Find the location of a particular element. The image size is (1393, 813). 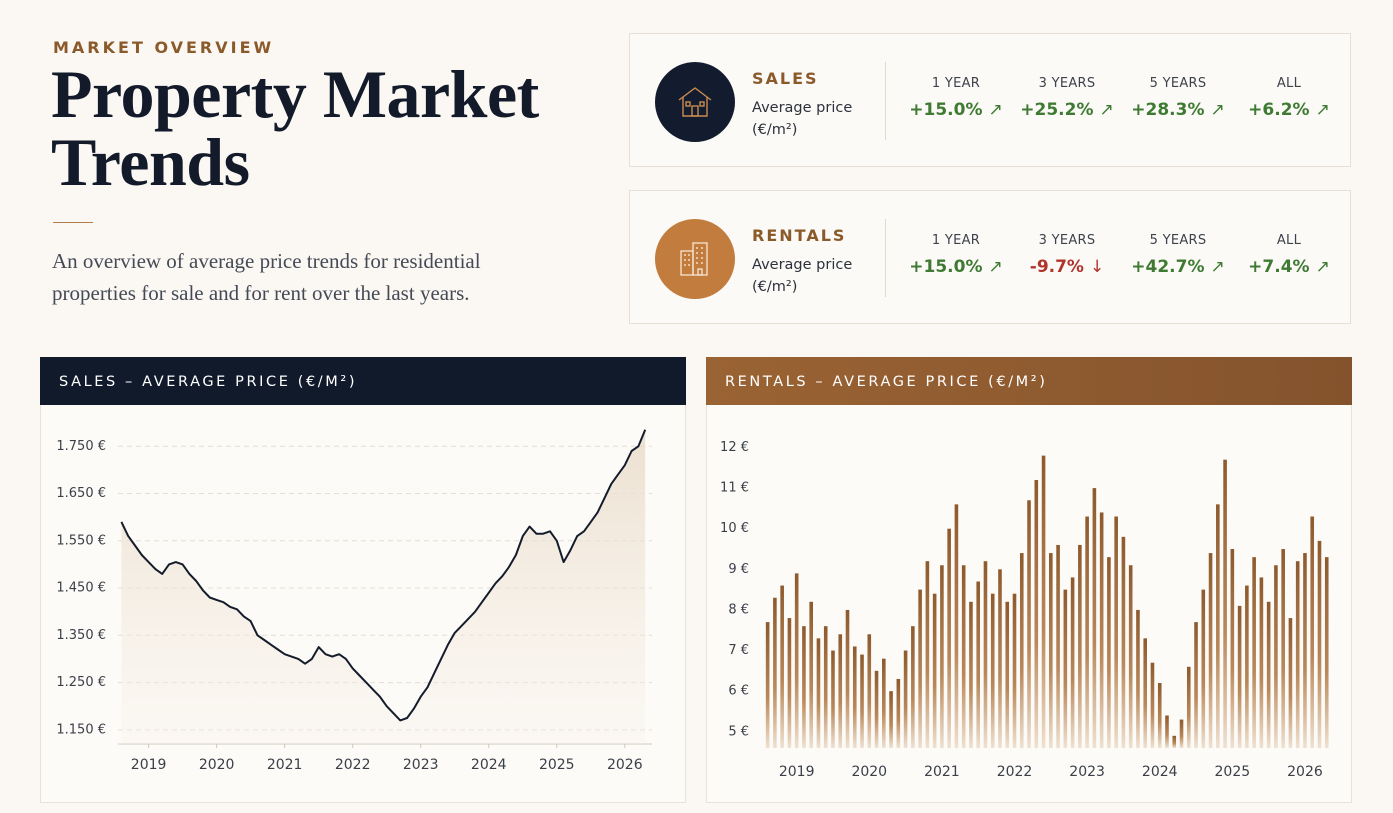

y-tick-label: 7 € is located at coordinates (738, 650).